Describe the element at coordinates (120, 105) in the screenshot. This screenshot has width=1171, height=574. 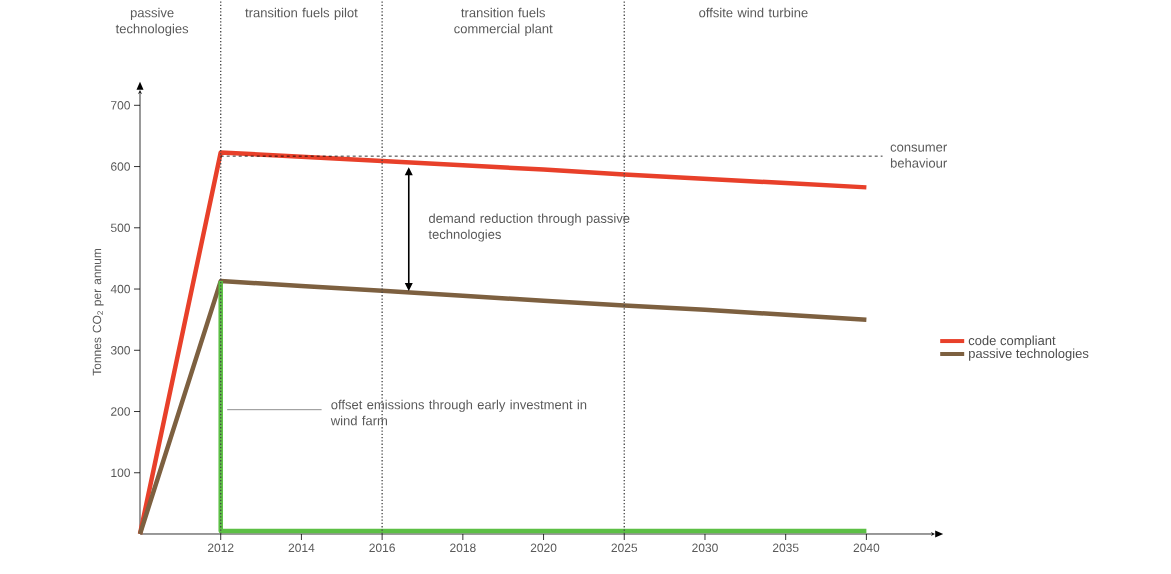
I see `y-tick-label: 700` at that location.